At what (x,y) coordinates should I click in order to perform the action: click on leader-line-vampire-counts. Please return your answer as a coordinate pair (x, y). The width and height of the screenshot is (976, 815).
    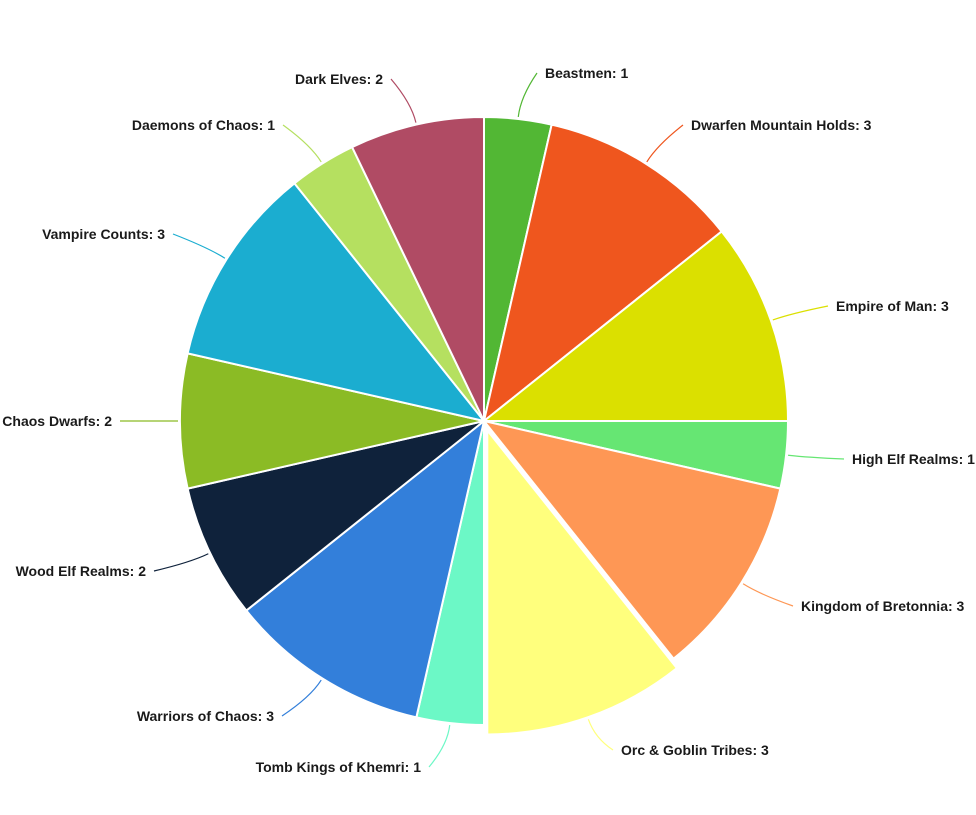
    Looking at the image, I should click on (199, 246).